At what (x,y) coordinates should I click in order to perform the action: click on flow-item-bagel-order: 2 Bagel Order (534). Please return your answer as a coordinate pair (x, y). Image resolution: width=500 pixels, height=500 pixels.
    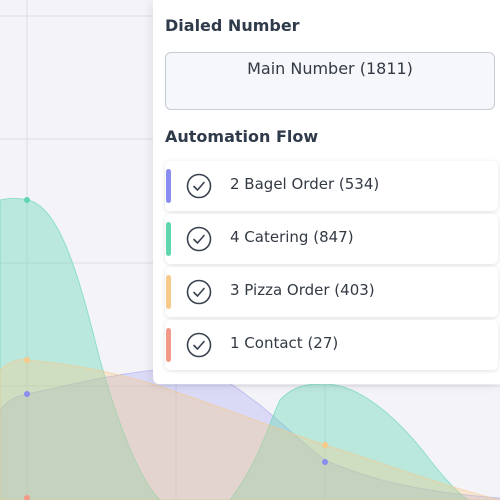
    Looking at the image, I should click on (331, 186).